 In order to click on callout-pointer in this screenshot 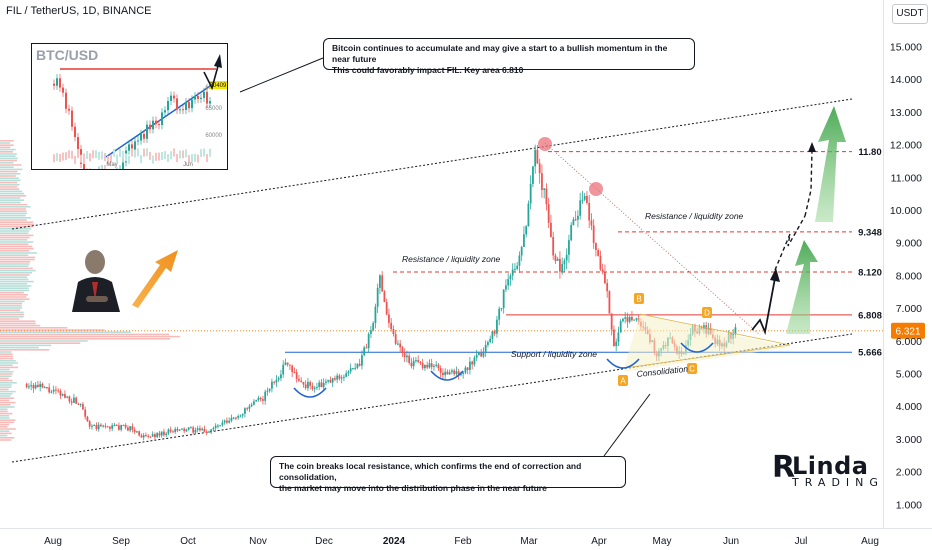, I will do `click(281, 75)`.